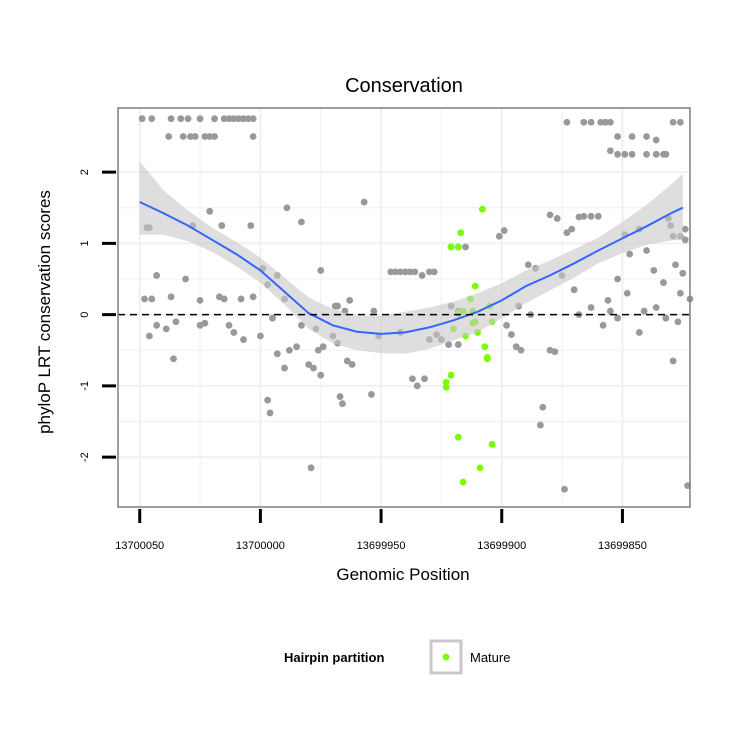 This screenshot has height=750, width=750. I want to click on legend: Hairpin partition Mature, so click(397, 657).